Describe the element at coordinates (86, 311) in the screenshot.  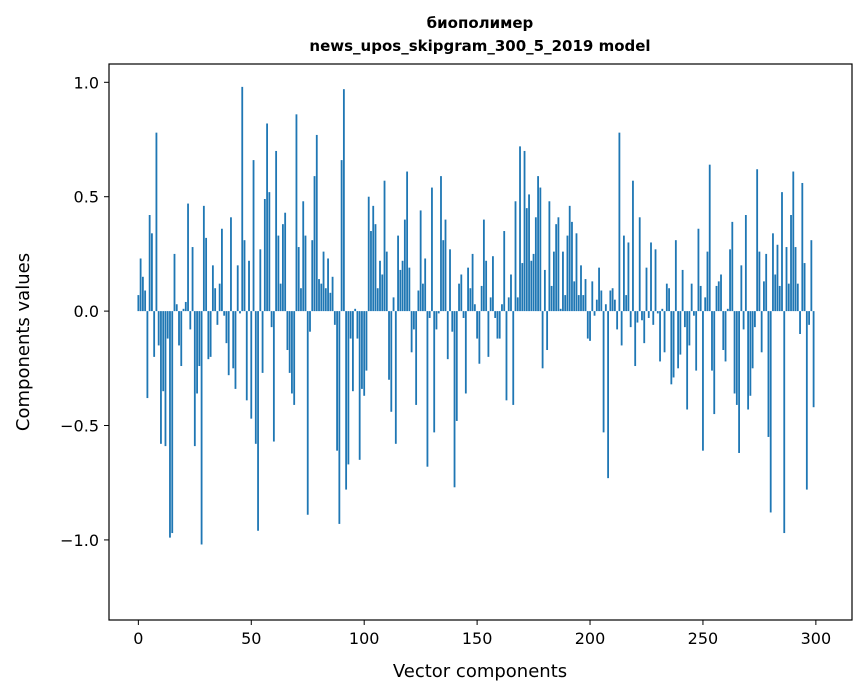
I see `y-tick-label: 0.0` at that location.